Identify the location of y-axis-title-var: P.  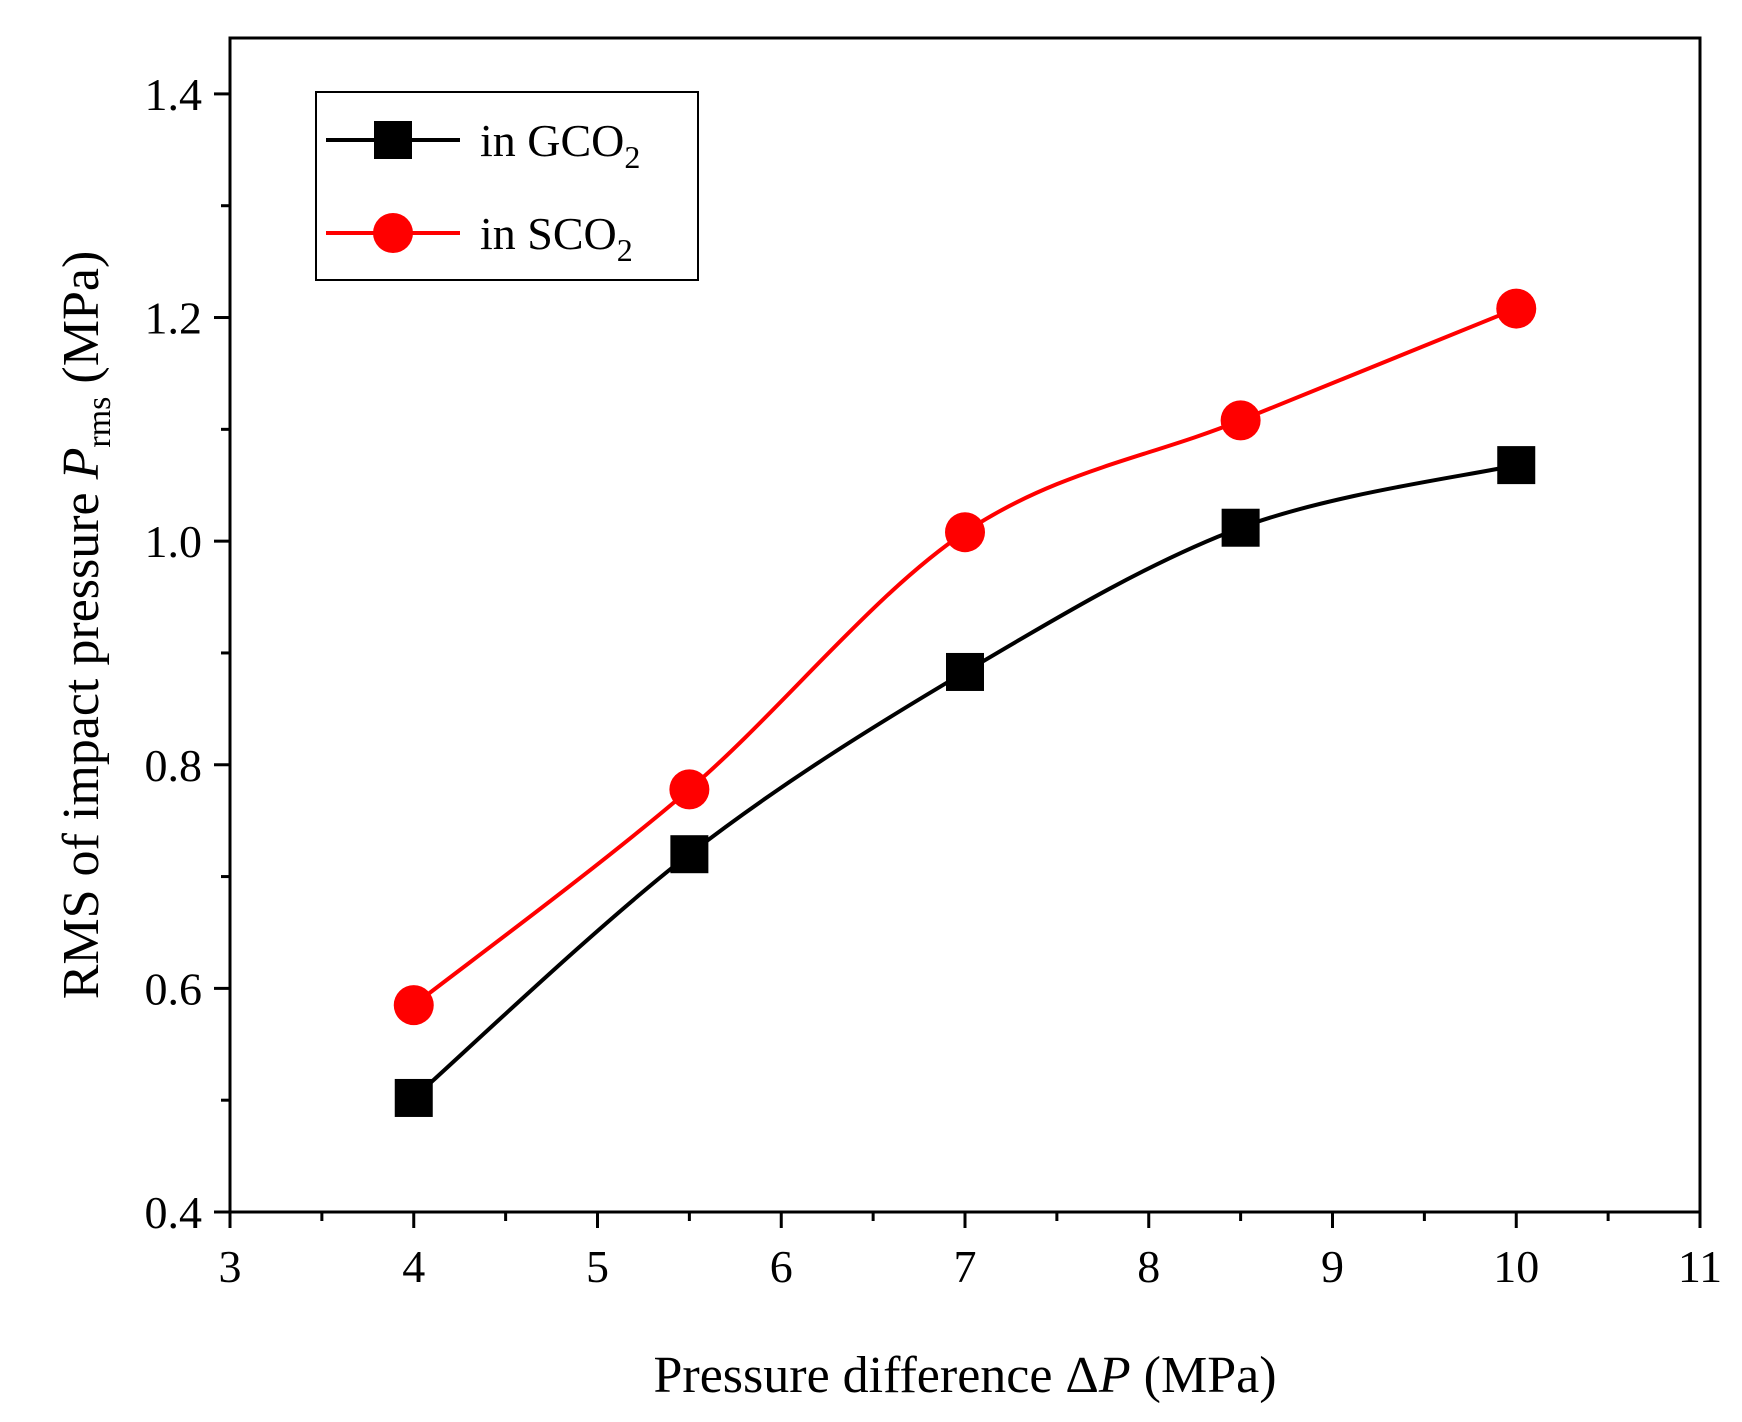
(81, 464).